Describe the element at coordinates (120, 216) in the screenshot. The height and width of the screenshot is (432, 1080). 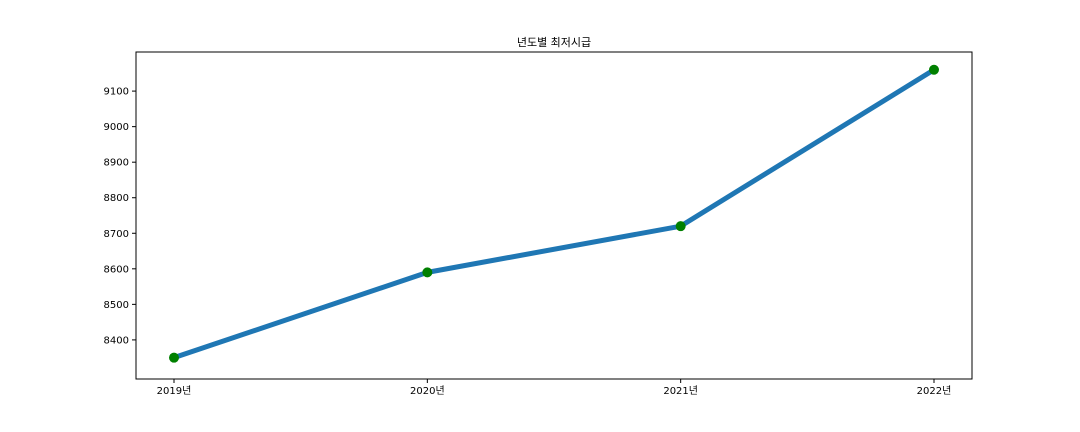
I see `y-axis: 8400 8500 8600 8700 8800 8900 9000 9100` at that location.